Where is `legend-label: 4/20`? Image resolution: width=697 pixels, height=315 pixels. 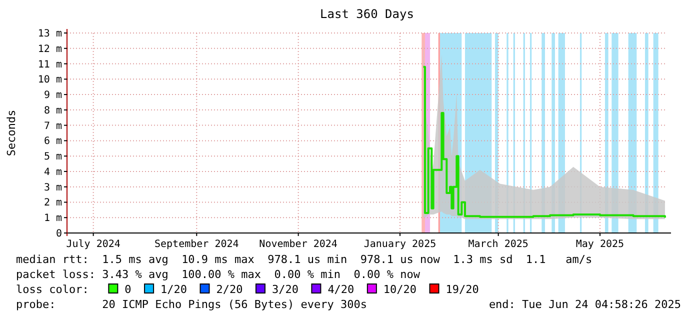
legend-label: 4/20 is located at coordinates (341, 289).